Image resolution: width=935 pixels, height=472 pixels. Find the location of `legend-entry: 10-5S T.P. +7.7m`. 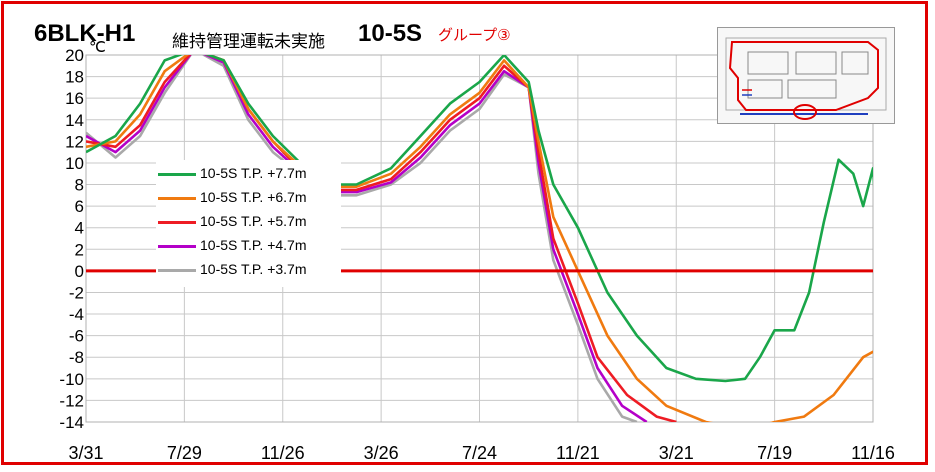

legend-entry: 10-5S T.P. +7.7m is located at coordinates (248, 174).